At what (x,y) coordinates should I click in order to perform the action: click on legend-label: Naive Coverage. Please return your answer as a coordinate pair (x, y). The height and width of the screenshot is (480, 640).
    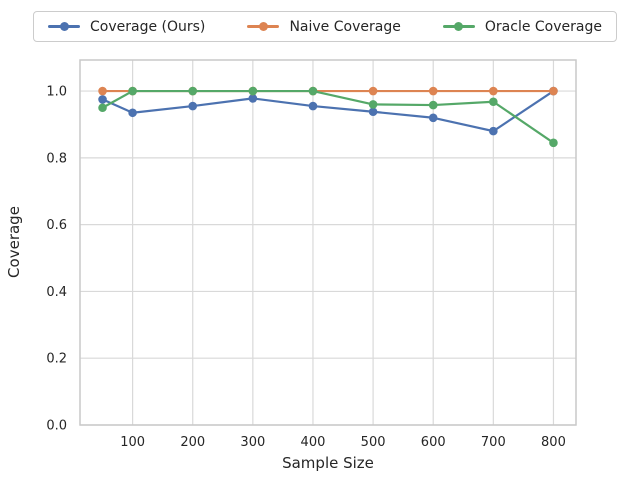
    Looking at the image, I should click on (345, 26).